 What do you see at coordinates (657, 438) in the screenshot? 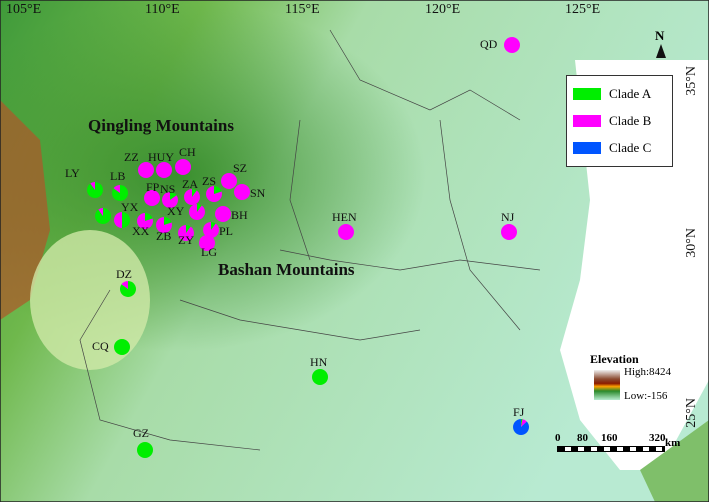
I see `scale-tick: 320` at bounding box center [657, 438].